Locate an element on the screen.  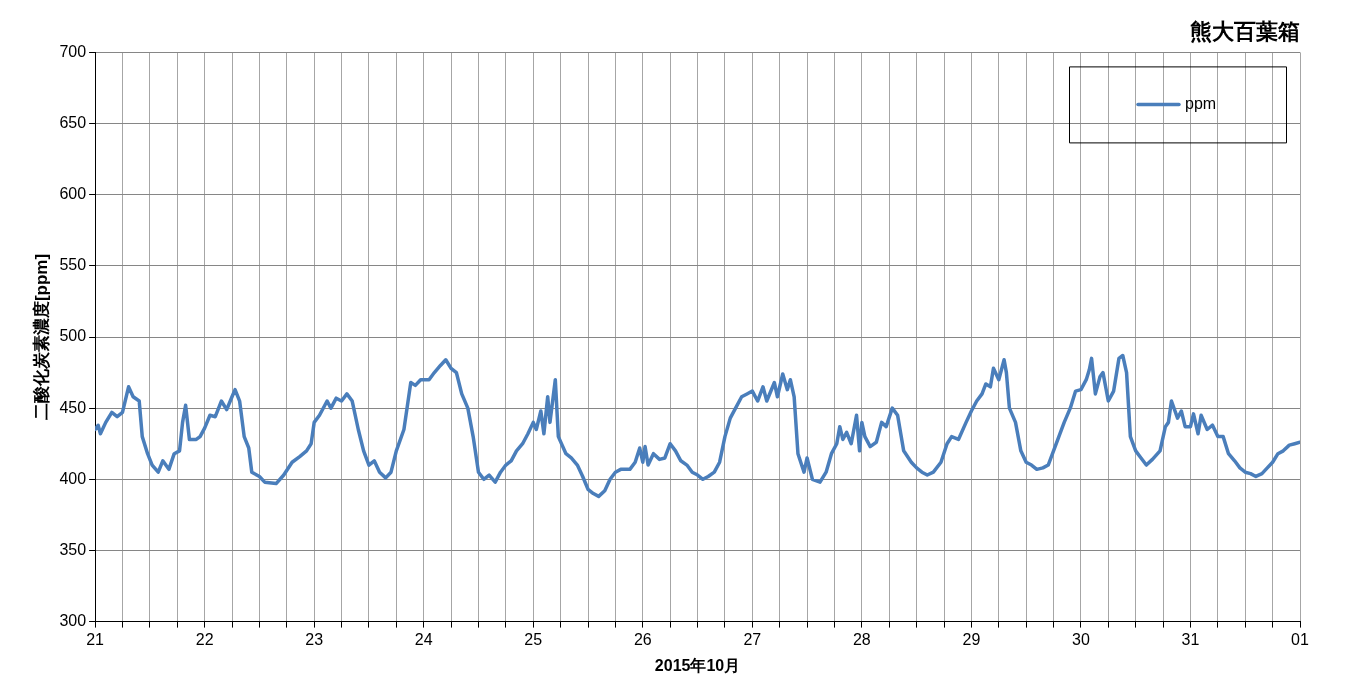
x-tick-label: 25 is located at coordinates (533, 639).